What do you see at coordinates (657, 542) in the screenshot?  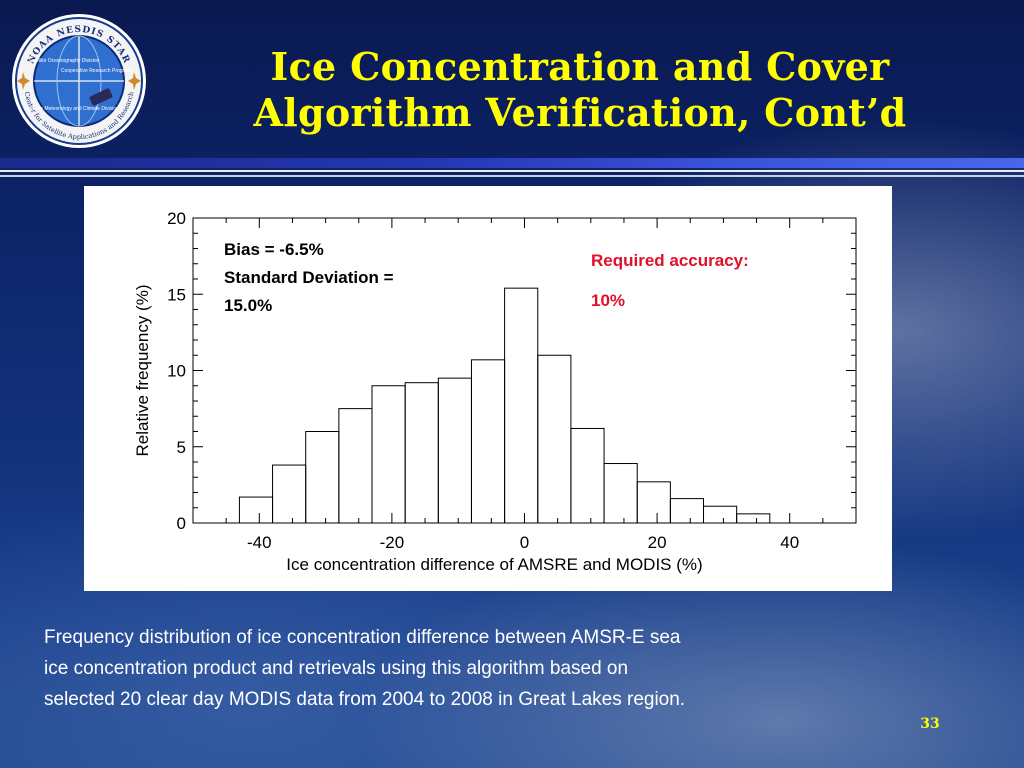 I see `x-tick-label: 20` at bounding box center [657, 542].